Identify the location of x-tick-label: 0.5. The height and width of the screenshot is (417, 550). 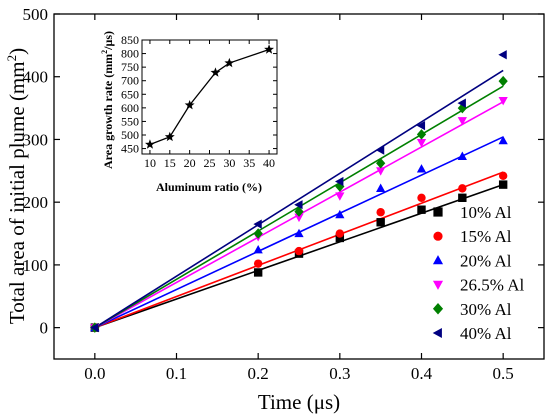
(503, 373).